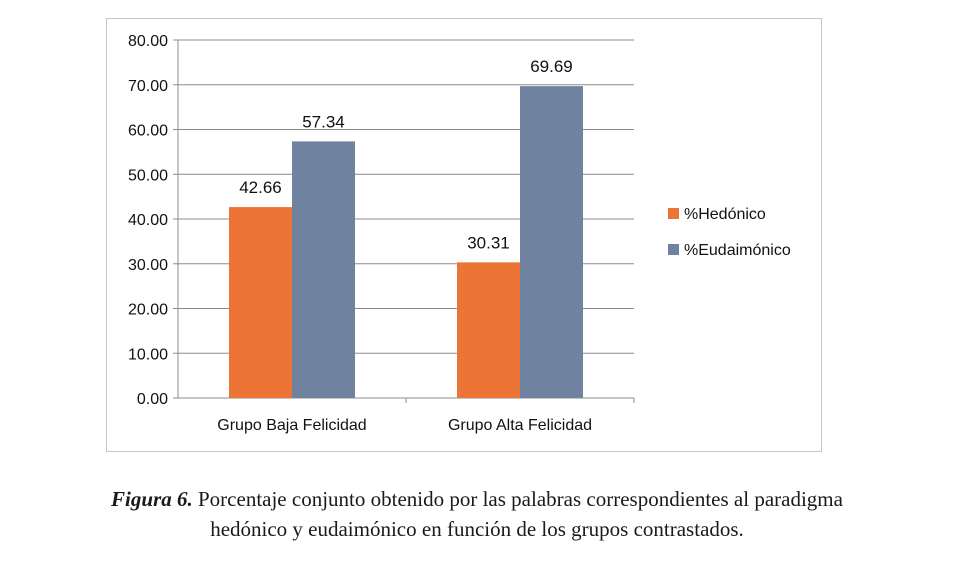 The width and height of the screenshot is (954, 566). What do you see at coordinates (488, 242) in the screenshot?
I see `data-label: 30.31` at bounding box center [488, 242].